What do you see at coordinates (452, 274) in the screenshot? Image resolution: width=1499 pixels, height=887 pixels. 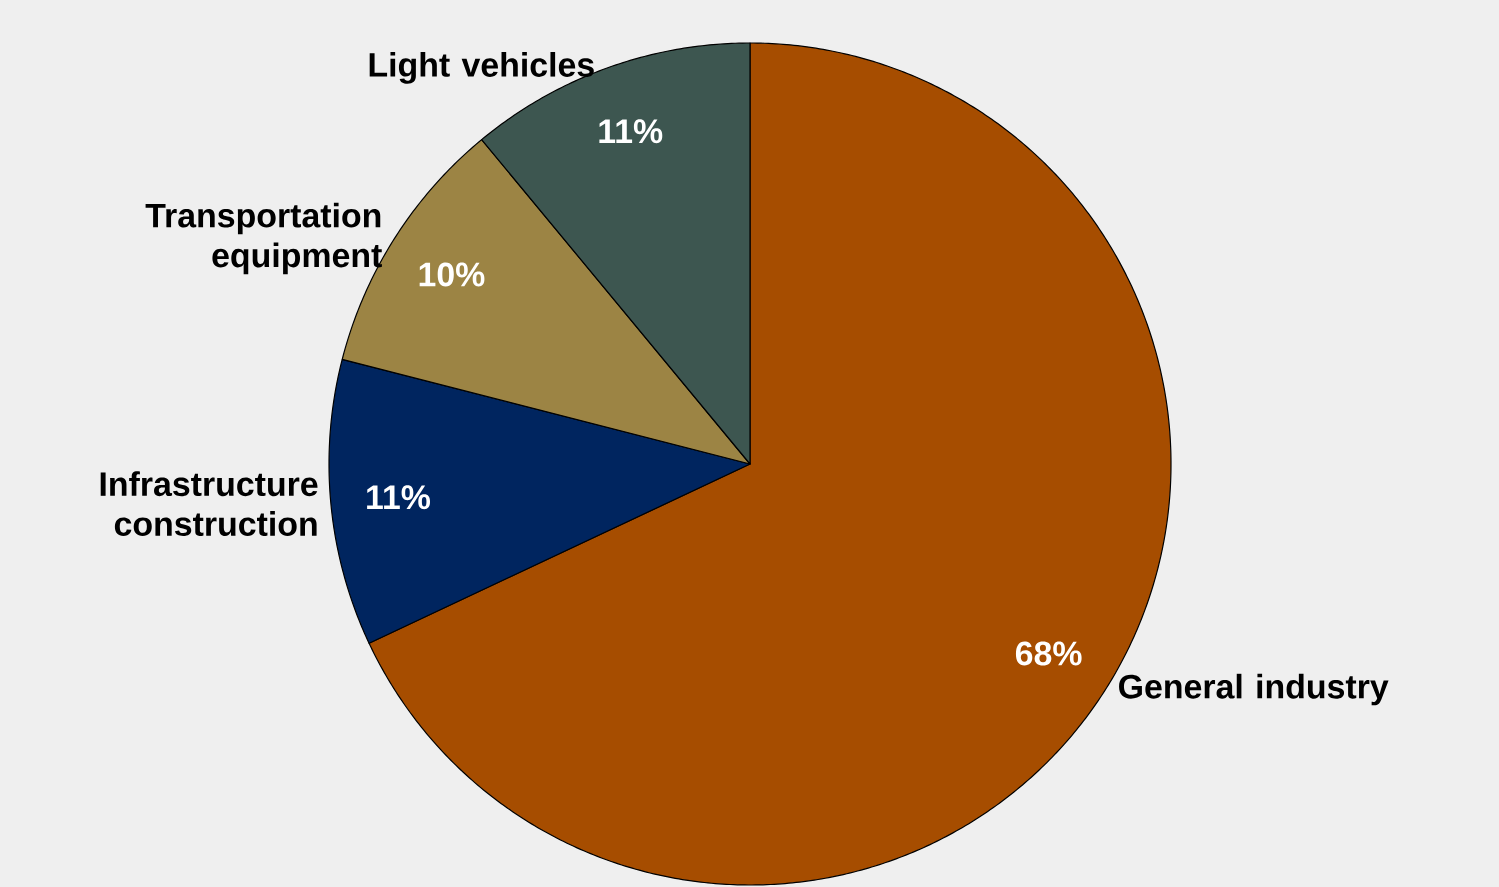 I see `data-label: 10%` at bounding box center [452, 274].